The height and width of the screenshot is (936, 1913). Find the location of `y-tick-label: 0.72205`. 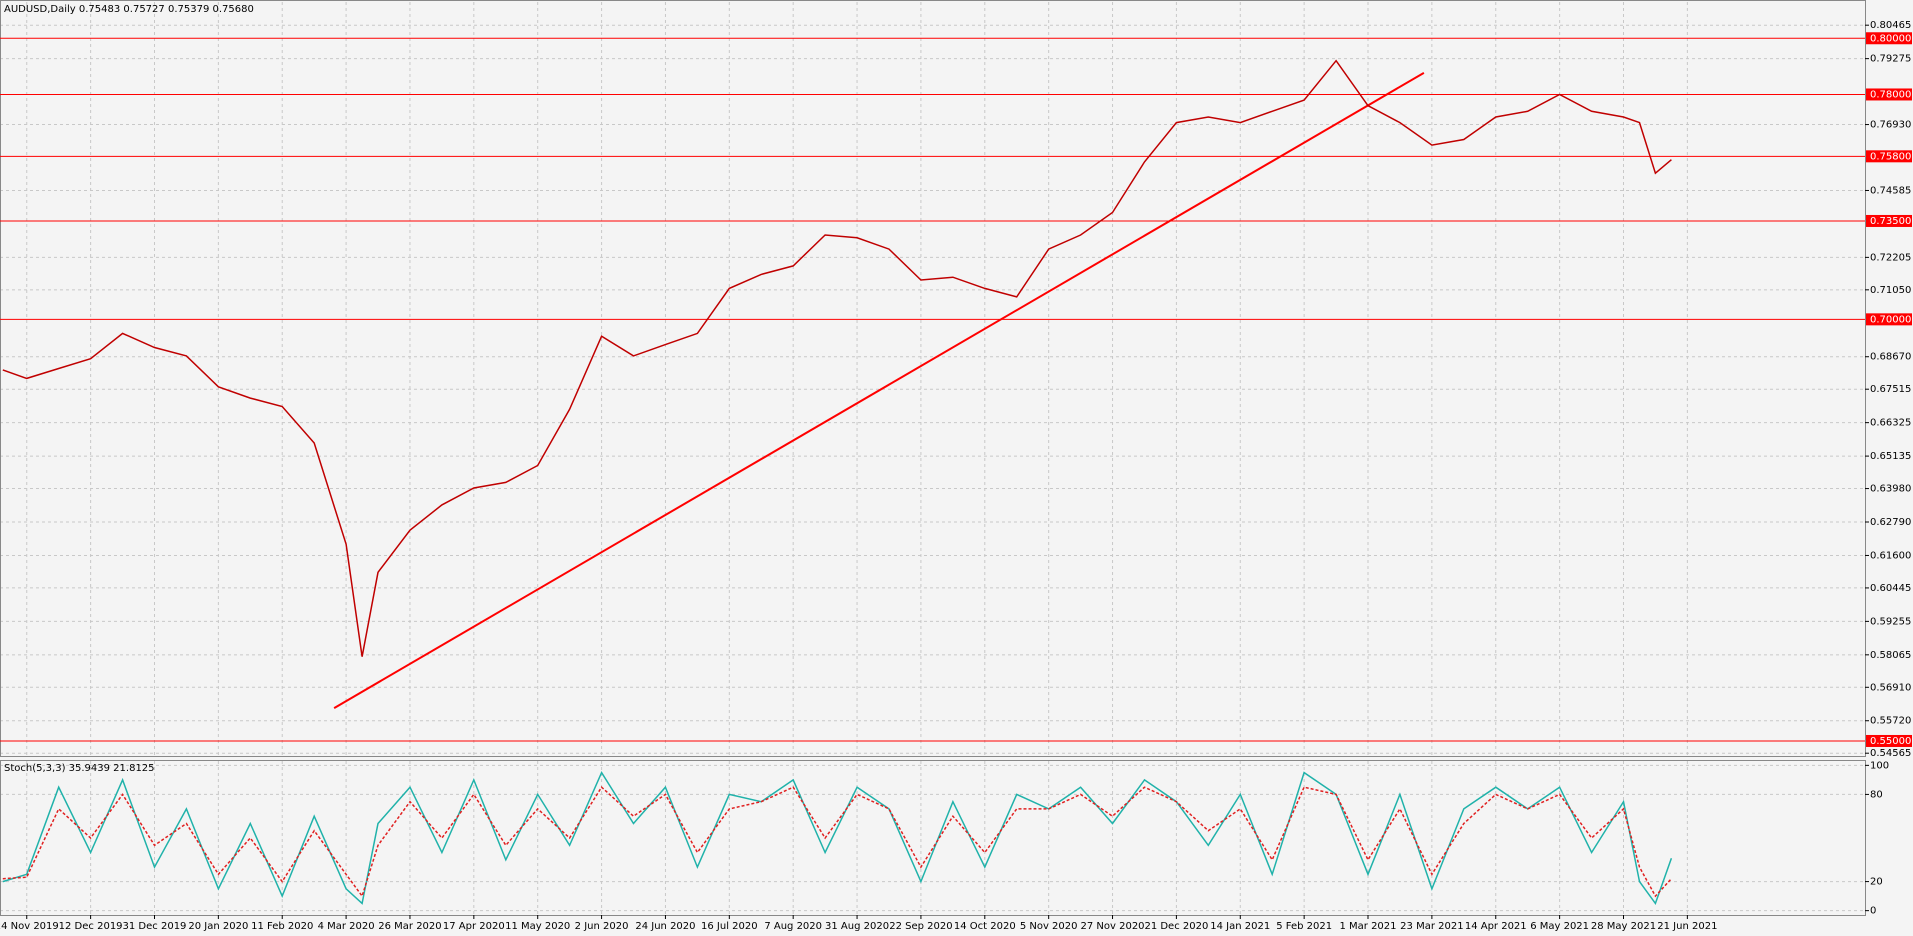

y-tick-label: 0.72205 is located at coordinates (1890, 257).